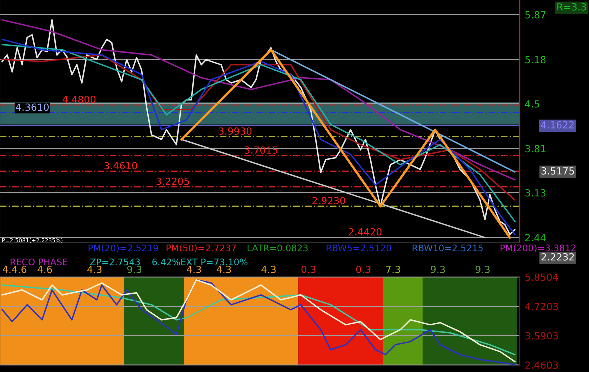 The width and height of the screenshot is (589, 372). I want to click on ref-line-label: 4.1622, so click(557, 125).